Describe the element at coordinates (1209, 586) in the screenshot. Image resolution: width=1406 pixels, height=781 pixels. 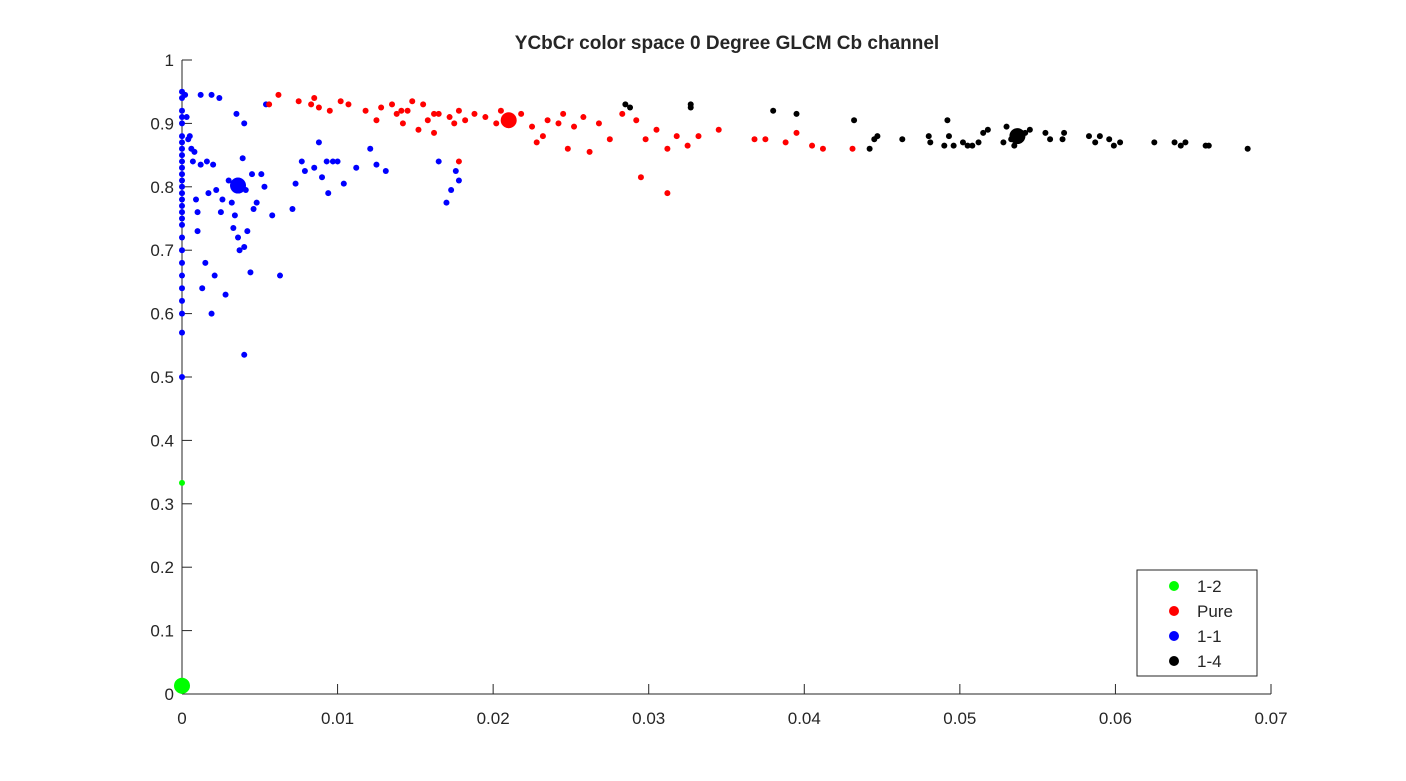
I see `legend-label: 1-2` at that location.